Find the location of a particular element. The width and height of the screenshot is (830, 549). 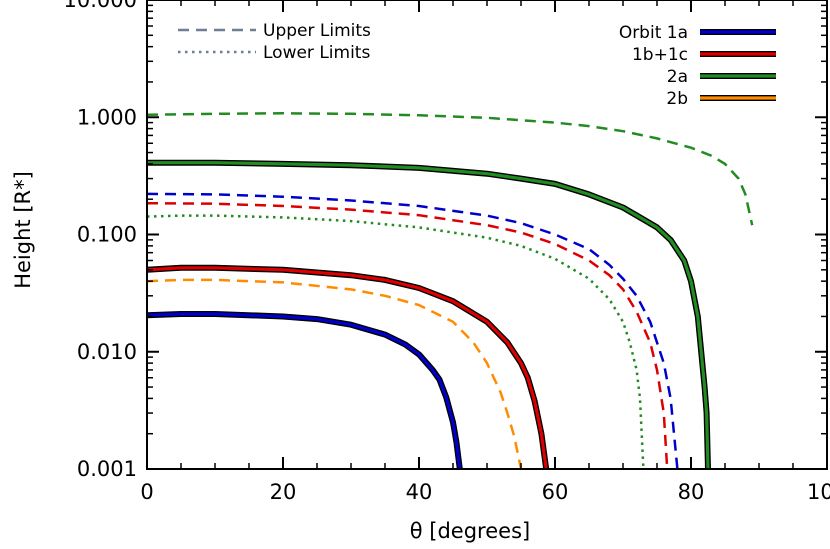

x-tick-label: 40 is located at coordinates (419, 492).